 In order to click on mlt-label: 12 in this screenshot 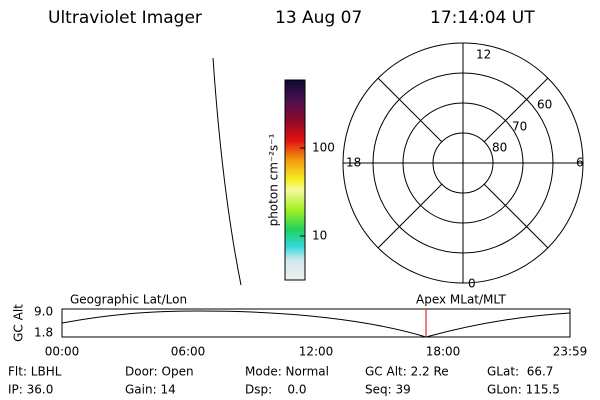, I will do `click(483, 55)`.